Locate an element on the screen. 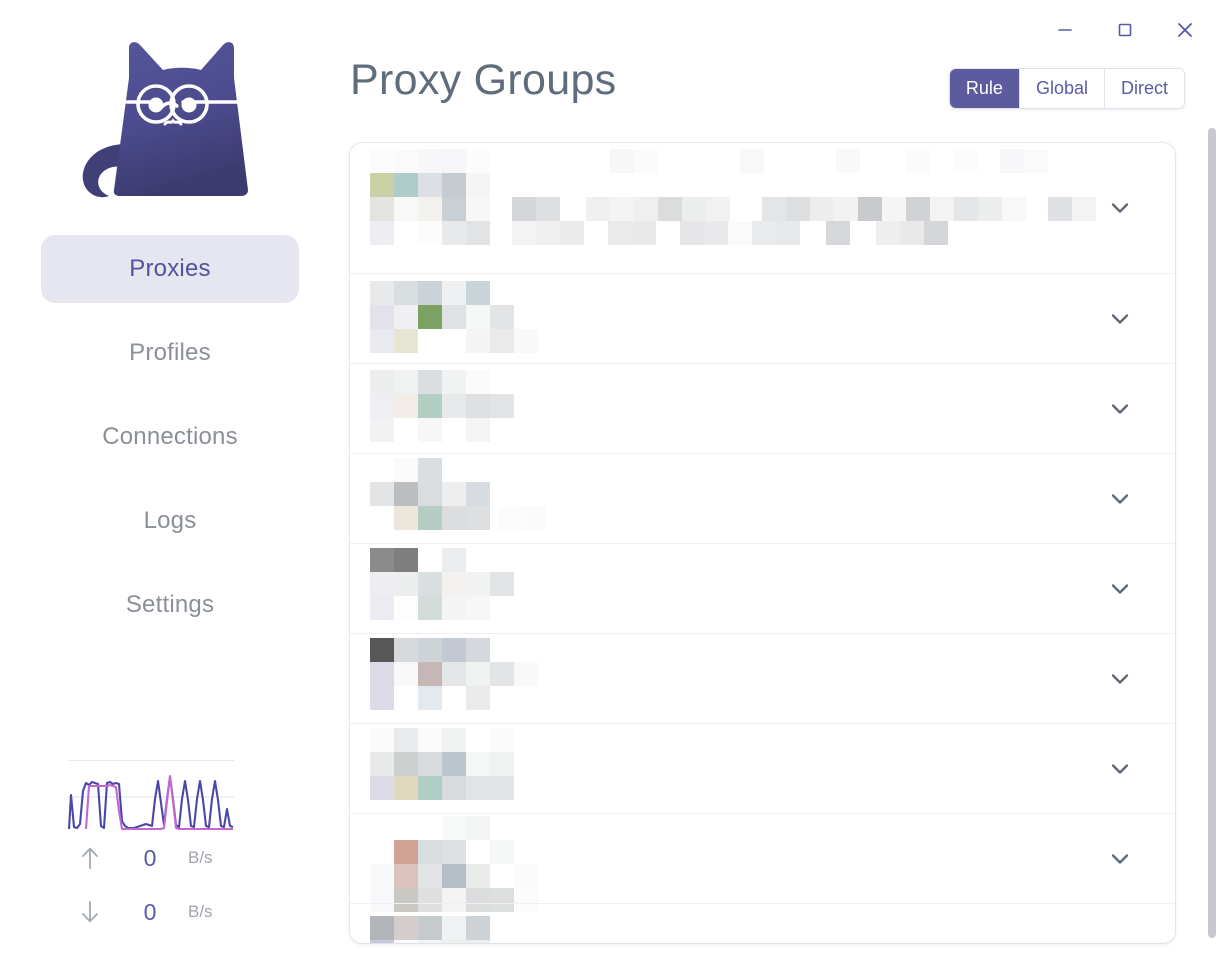 The height and width of the screenshot is (956, 1222). proxy-group-row-content: DIRECT is located at coordinates (762, 923).